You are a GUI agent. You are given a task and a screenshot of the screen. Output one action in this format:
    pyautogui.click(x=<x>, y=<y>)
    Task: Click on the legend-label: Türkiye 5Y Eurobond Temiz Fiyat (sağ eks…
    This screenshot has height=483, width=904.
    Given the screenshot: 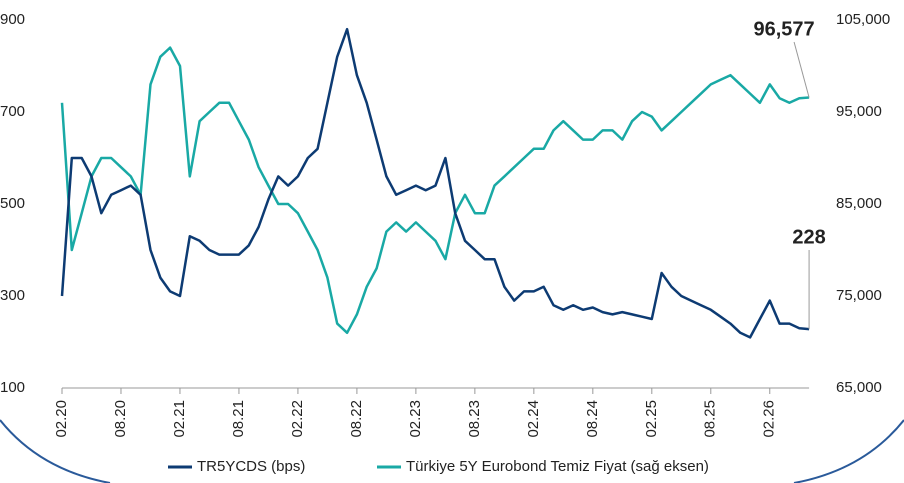 What is the action you would take?
    pyautogui.click(x=557, y=466)
    